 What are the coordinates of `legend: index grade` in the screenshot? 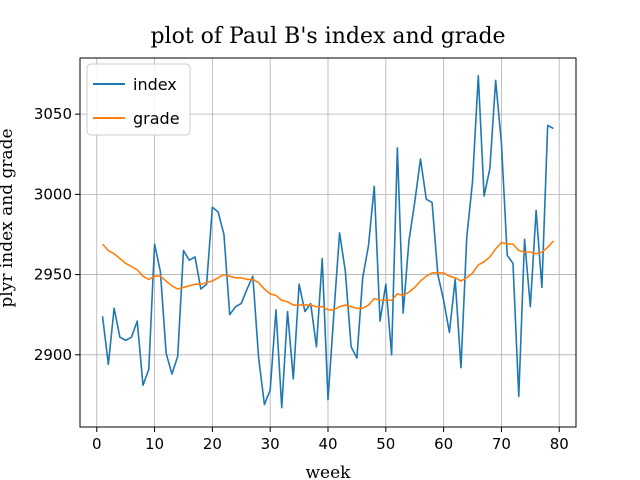 It's located at (138, 99).